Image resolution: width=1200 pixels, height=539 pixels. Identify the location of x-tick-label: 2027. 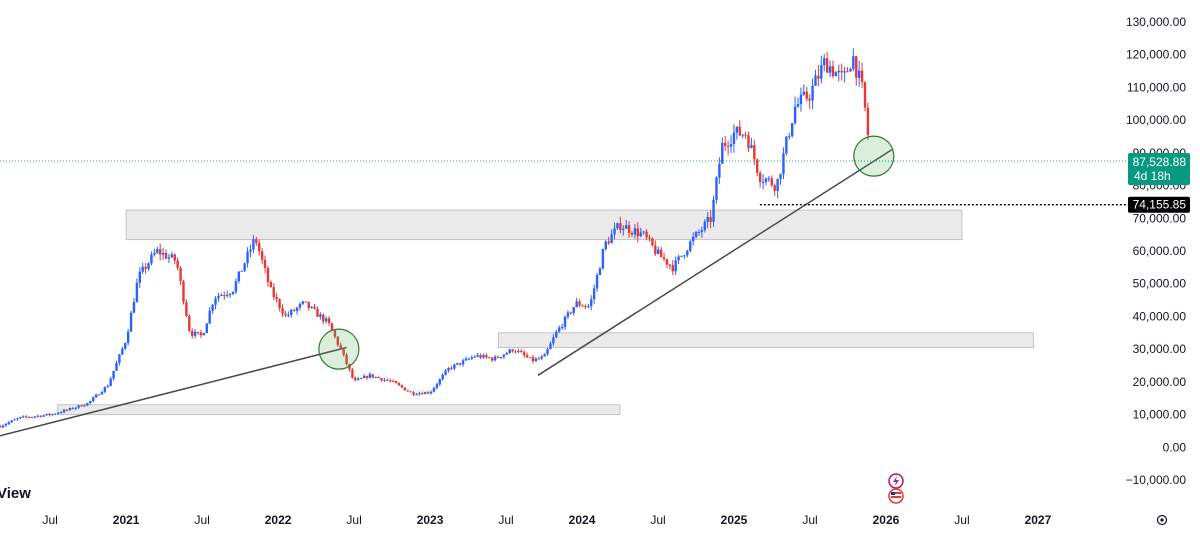
(1038, 520).